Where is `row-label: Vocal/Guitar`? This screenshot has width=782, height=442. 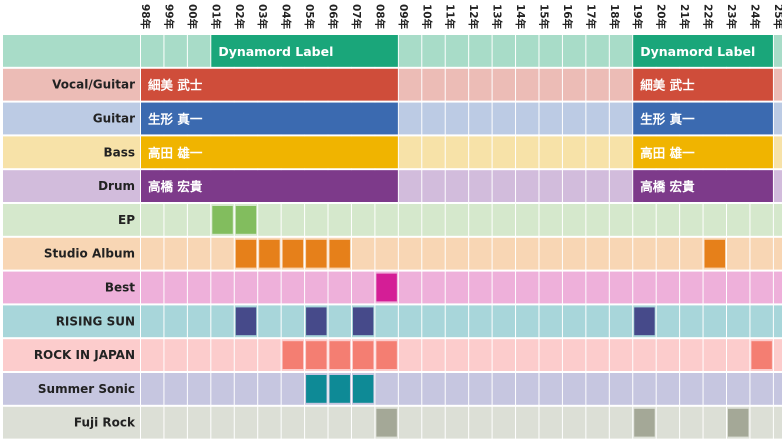 row-label: Vocal/Guitar is located at coordinates (93, 85).